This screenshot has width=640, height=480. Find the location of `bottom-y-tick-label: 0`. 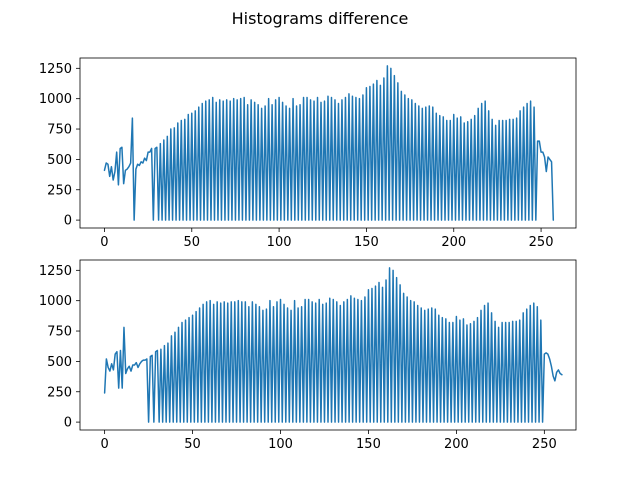

bottom-y-tick-label: 0 is located at coordinates (68, 423).